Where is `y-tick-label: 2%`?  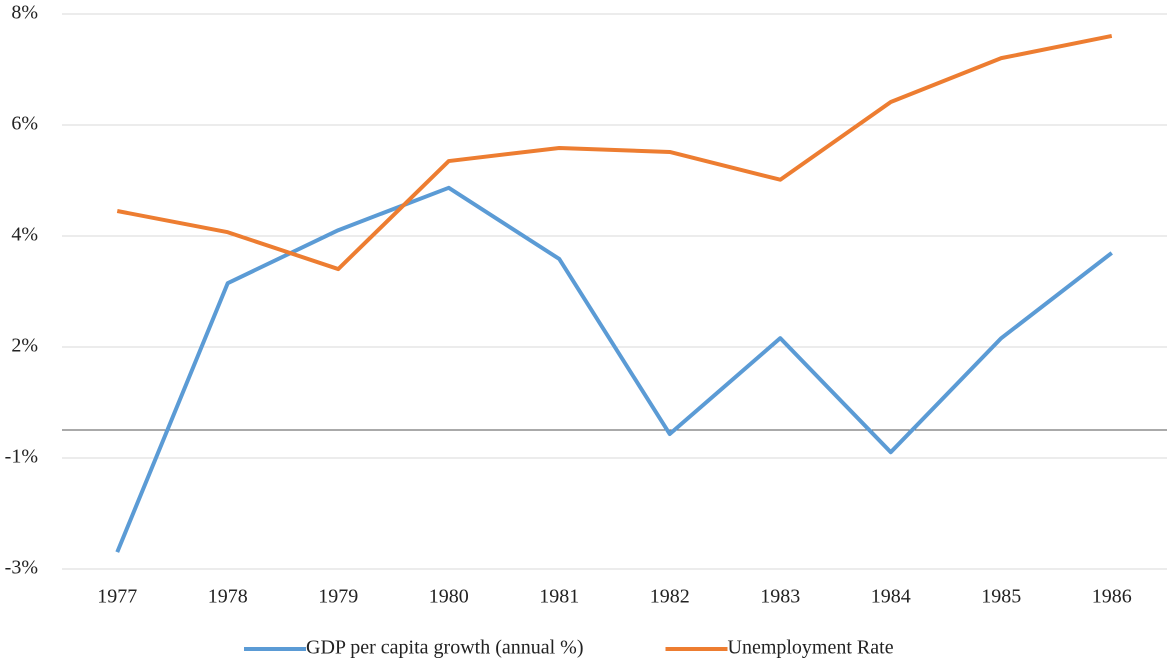
y-tick-label: 2% is located at coordinates (24, 346).